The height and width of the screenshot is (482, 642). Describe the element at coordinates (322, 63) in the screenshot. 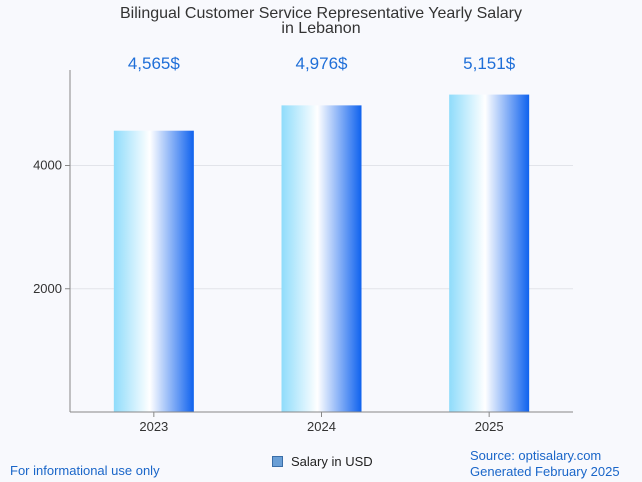

I see `data-label-2024: 4,976$` at that location.